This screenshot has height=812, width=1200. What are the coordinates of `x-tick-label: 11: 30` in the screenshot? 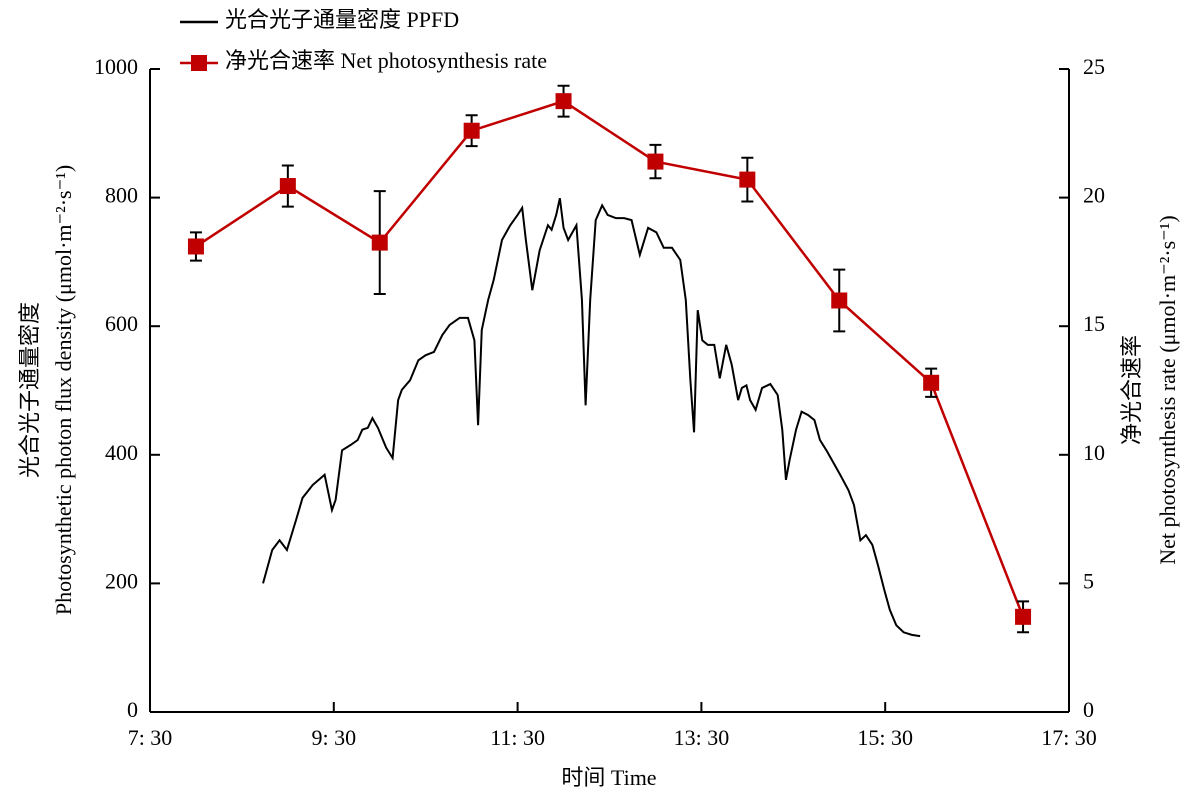 It's located at (517, 737).